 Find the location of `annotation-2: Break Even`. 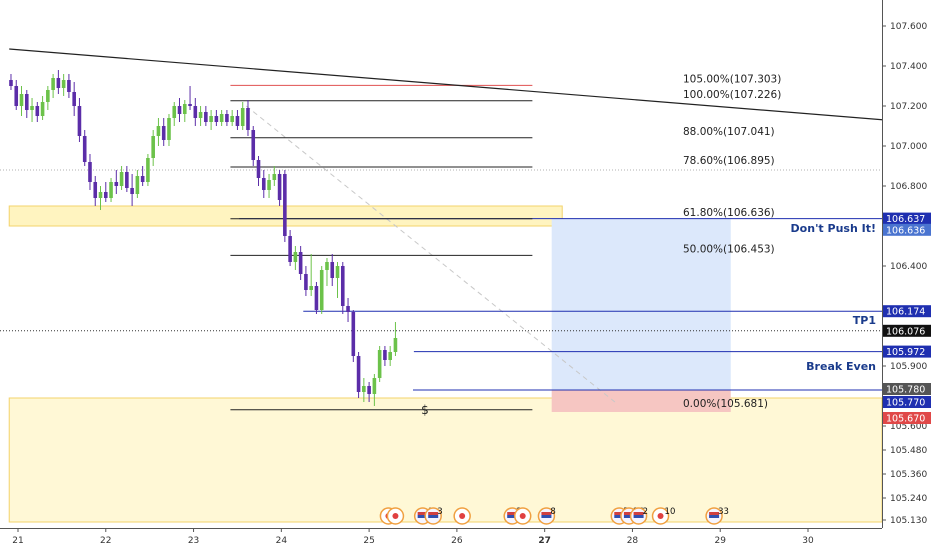

annotation-2: Break Even is located at coordinates (841, 366).